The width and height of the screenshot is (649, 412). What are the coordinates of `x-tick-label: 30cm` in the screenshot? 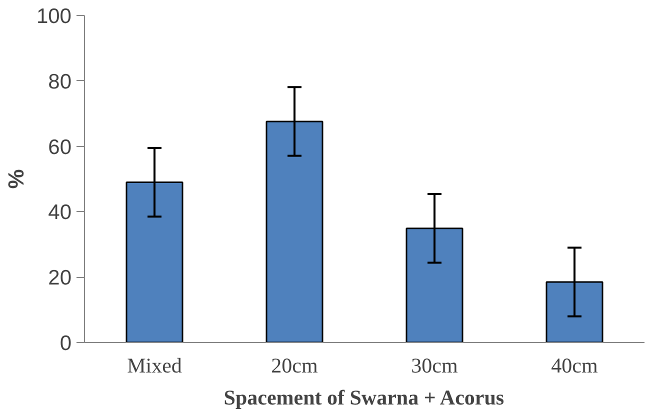 It's located at (434, 366).